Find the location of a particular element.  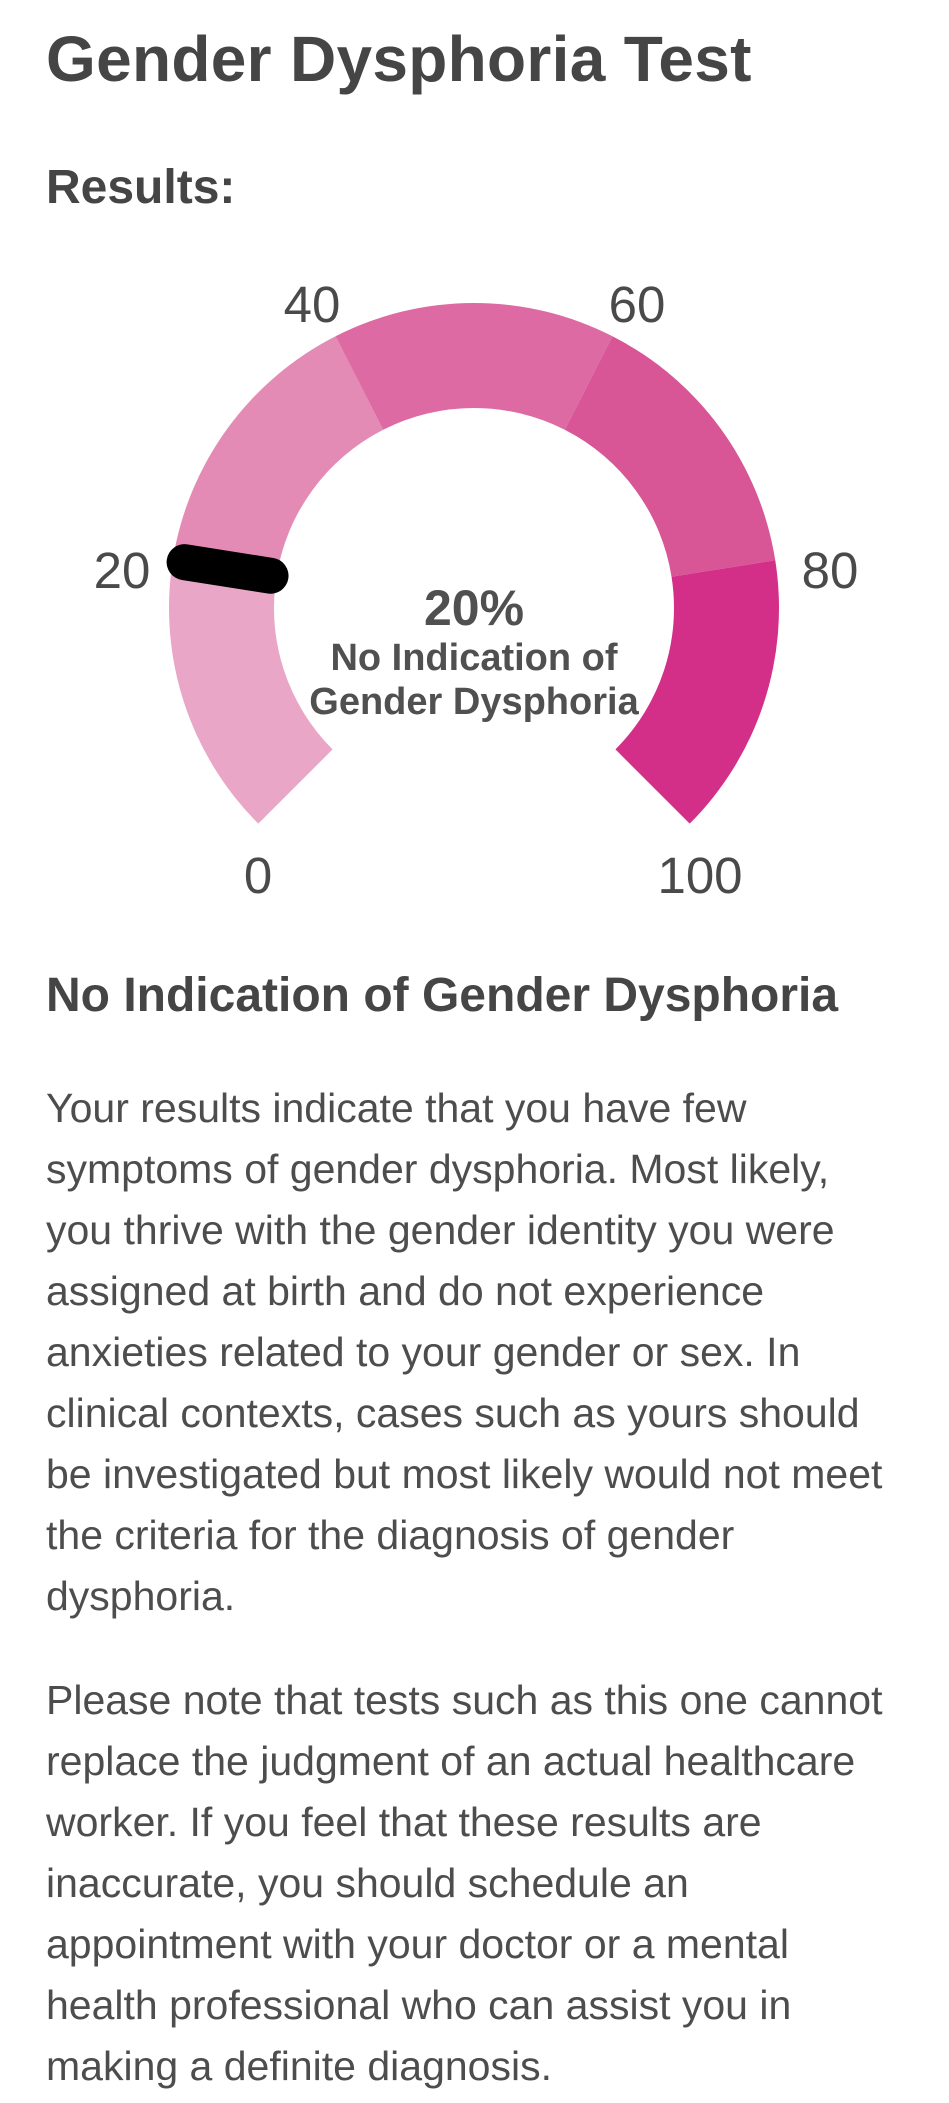

gauge-tick-80: 80 is located at coordinates (830, 570).